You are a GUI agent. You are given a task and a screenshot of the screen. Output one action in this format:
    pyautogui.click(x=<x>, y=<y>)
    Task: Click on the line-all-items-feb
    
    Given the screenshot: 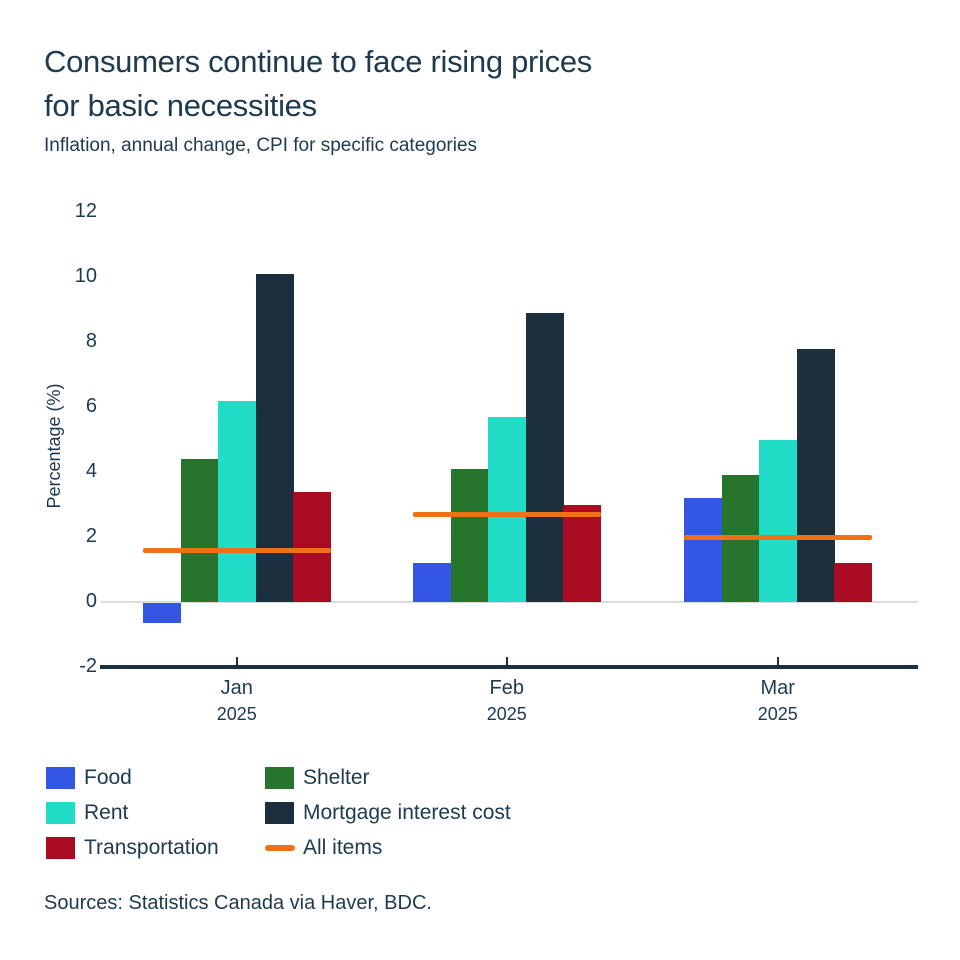 What is the action you would take?
    pyautogui.click(x=506, y=514)
    